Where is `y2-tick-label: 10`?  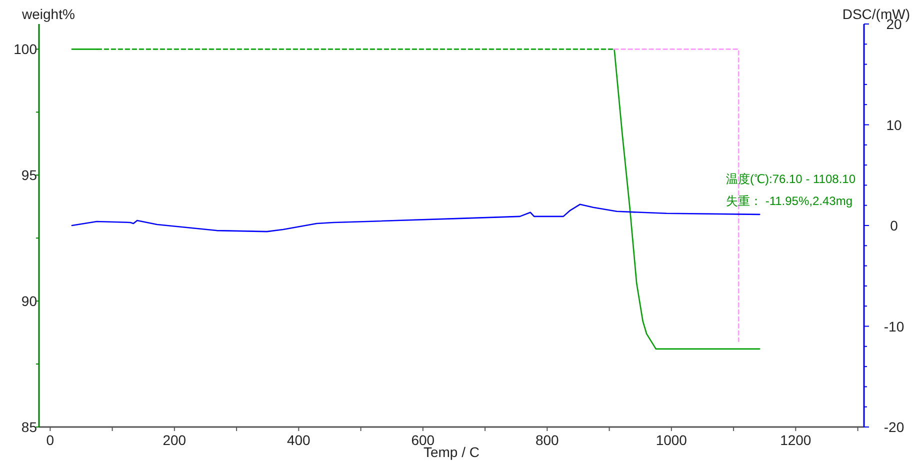 y2-tick-label: 10 is located at coordinates (894, 124).